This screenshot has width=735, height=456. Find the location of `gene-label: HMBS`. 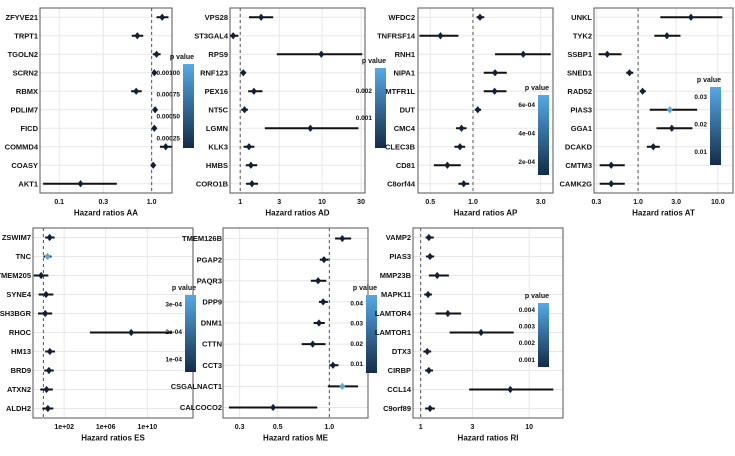

gene-label: HMBS is located at coordinates (217, 165).